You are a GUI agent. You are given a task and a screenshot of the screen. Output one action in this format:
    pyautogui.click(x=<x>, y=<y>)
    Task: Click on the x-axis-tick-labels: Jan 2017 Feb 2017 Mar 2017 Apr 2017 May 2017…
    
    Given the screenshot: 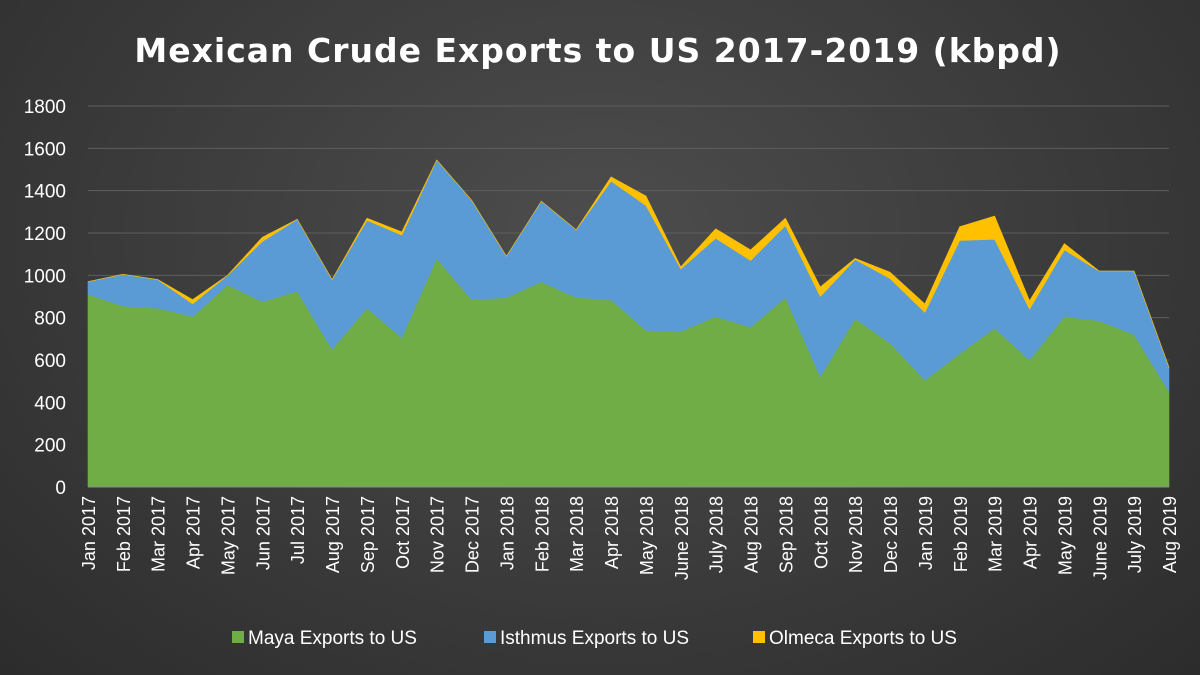 What is the action you would take?
    pyautogui.click(x=629, y=538)
    